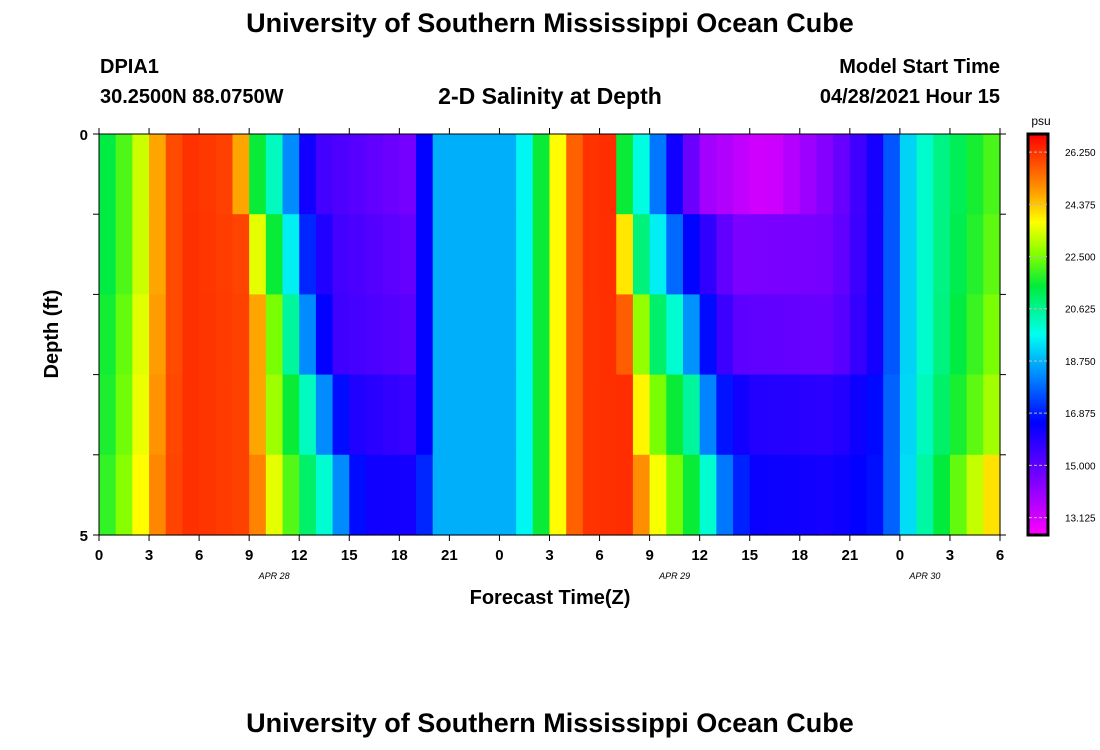 The height and width of the screenshot is (750, 1100). What do you see at coordinates (129, 67) in the screenshot?
I see `station-id: DPIA1` at bounding box center [129, 67].